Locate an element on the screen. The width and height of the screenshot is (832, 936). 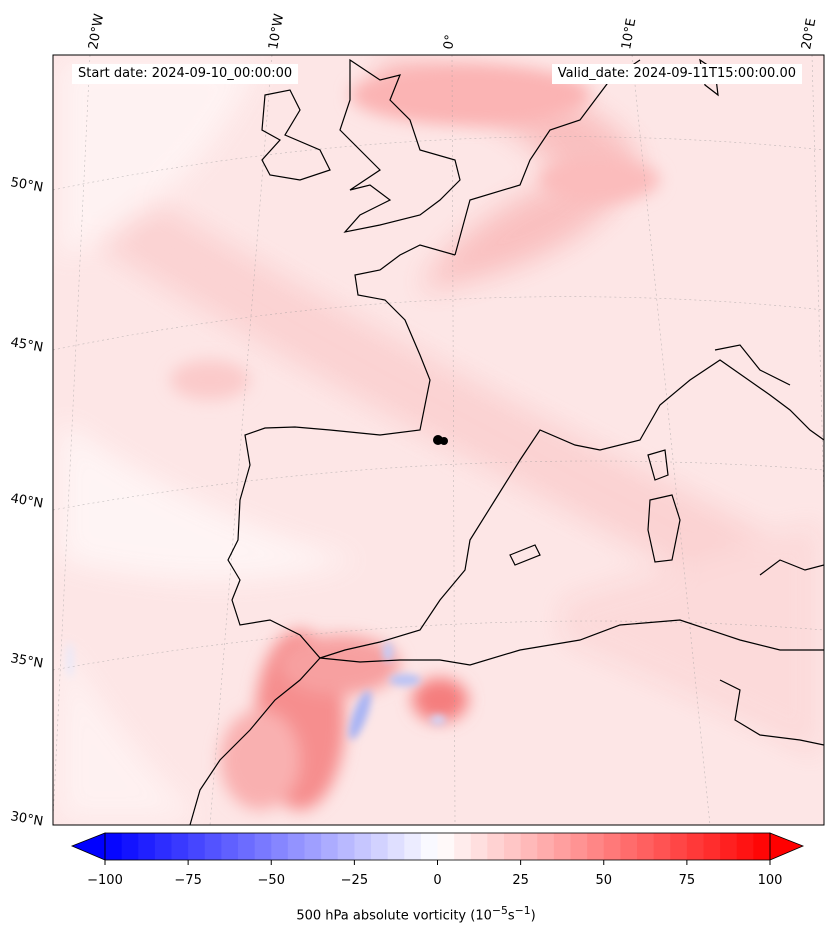
colorbar-min-extend-arrow is located at coordinates (88, 846).